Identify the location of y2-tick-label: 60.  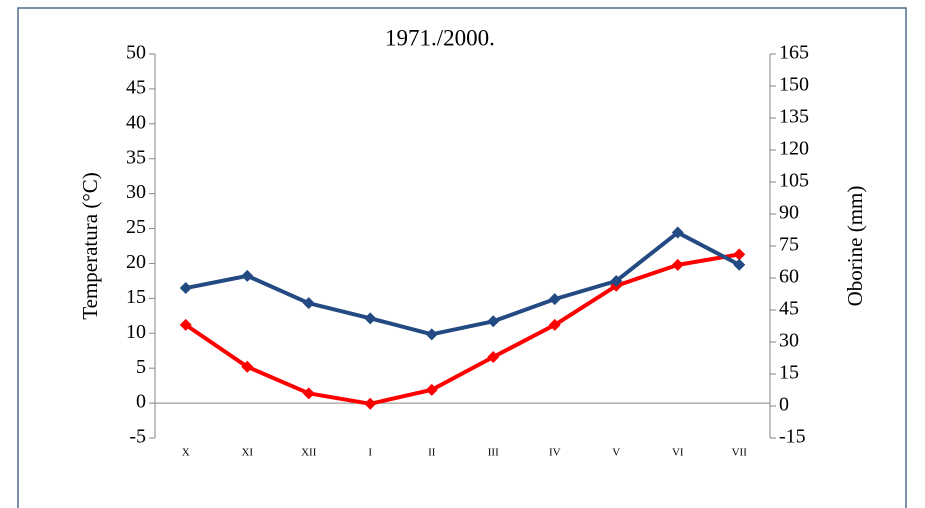
(789, 277).